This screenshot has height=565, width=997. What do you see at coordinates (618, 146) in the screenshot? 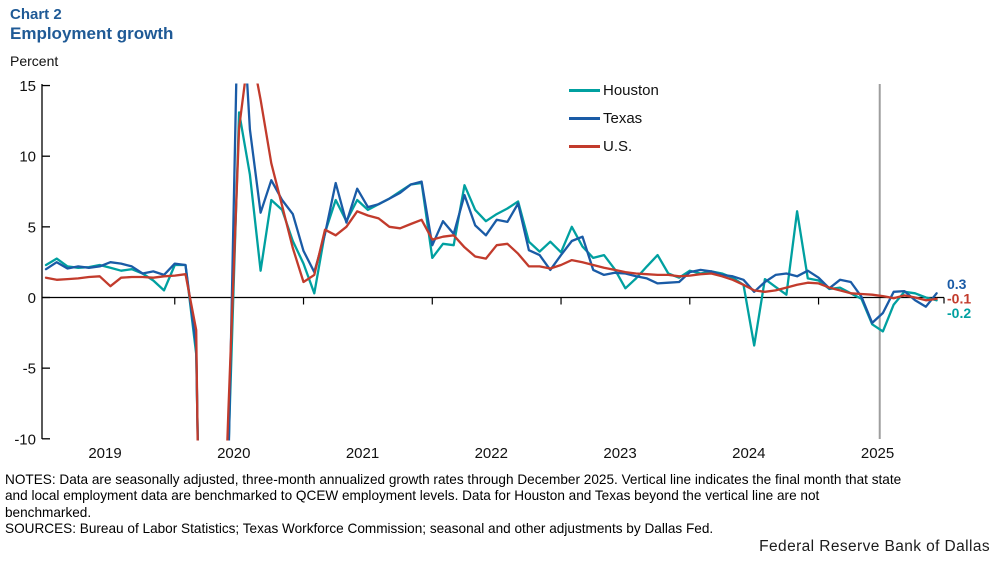
I see `legend-label: U.S.` at bounding box center [618, 146].